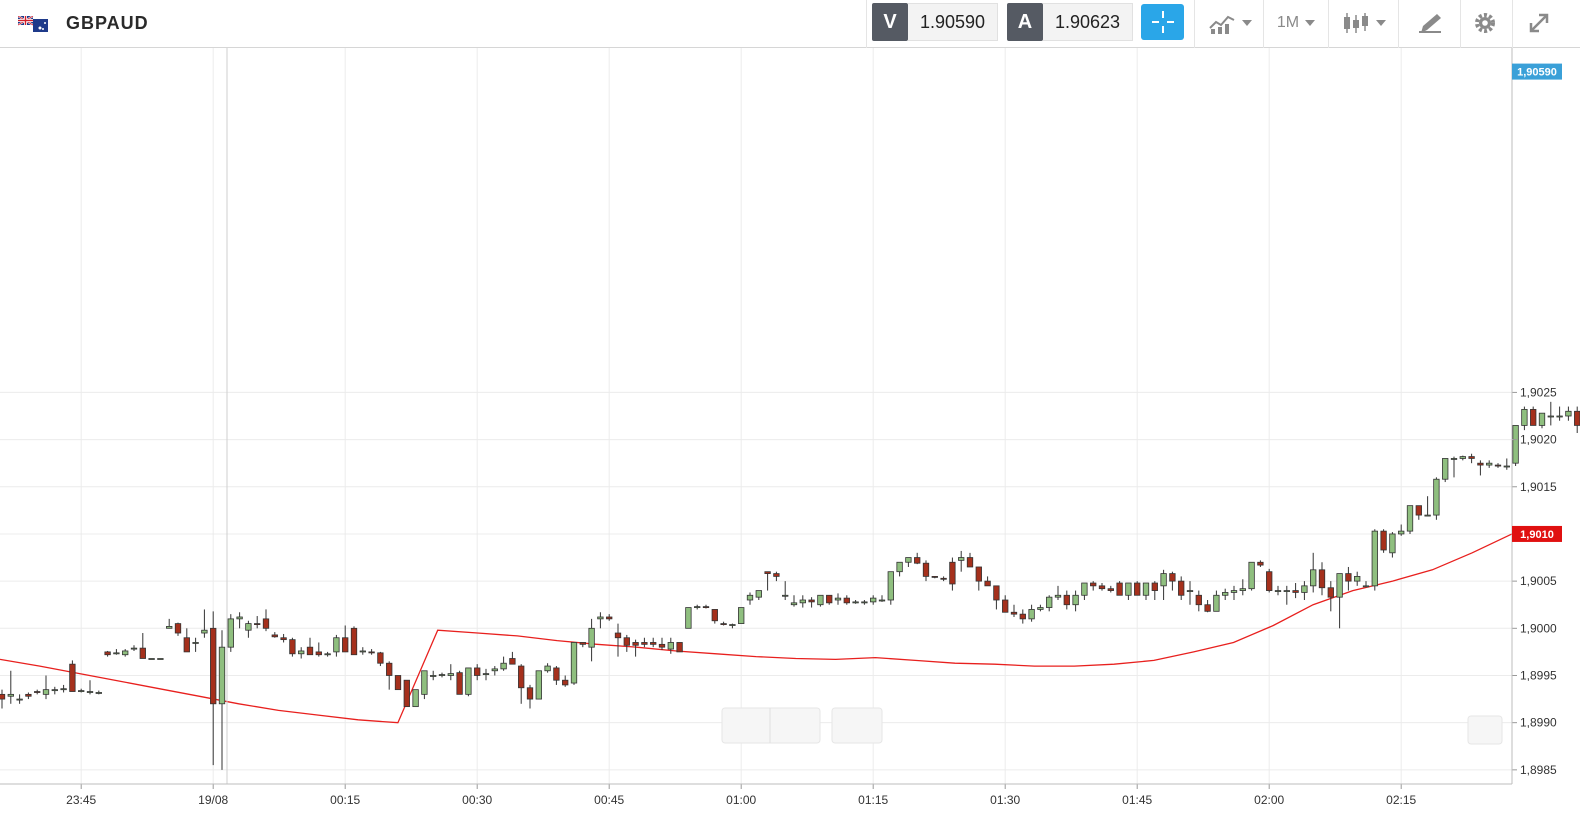 The width and height of the screenshot is (1580, 826). What do you see at coordinates (33, 24) in the screenshot?
I see `flag-gb-au-icon` at bounding box center [33, 24].